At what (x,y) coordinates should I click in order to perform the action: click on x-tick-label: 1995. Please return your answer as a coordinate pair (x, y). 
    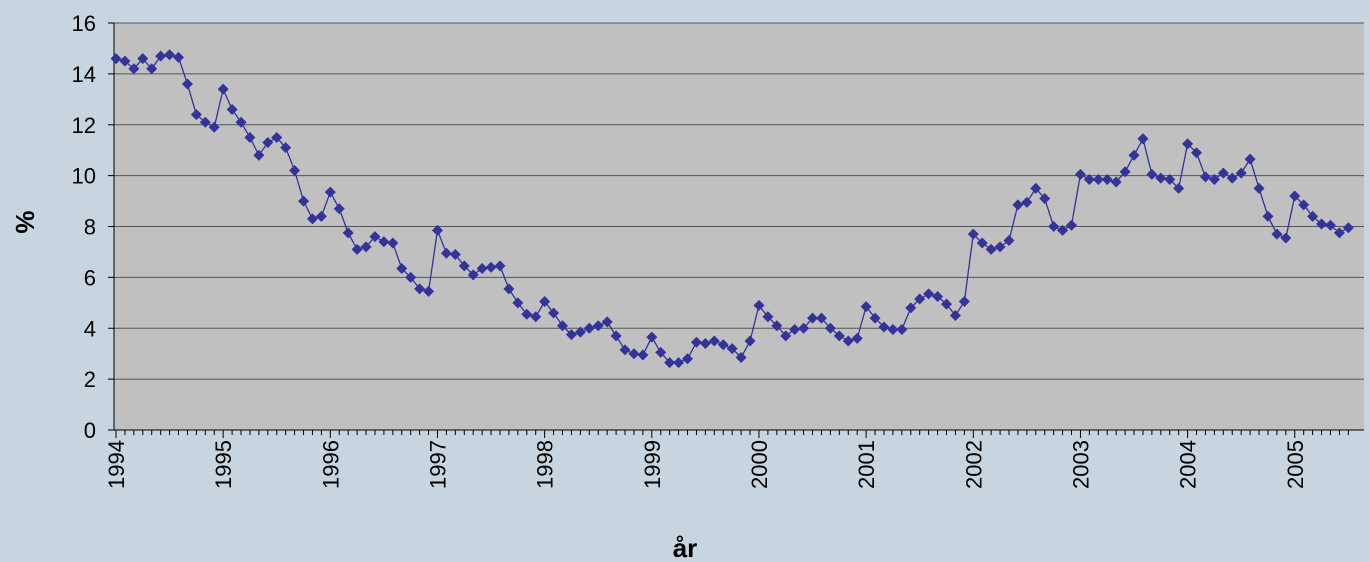
    Looking at the image, I should click on (223, 464).